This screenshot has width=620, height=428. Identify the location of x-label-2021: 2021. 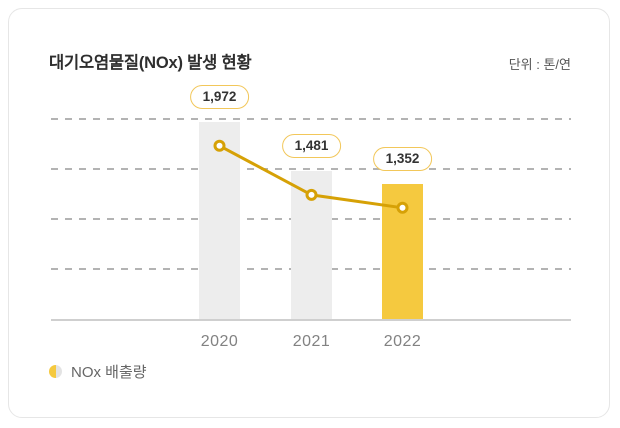
(311, 341).